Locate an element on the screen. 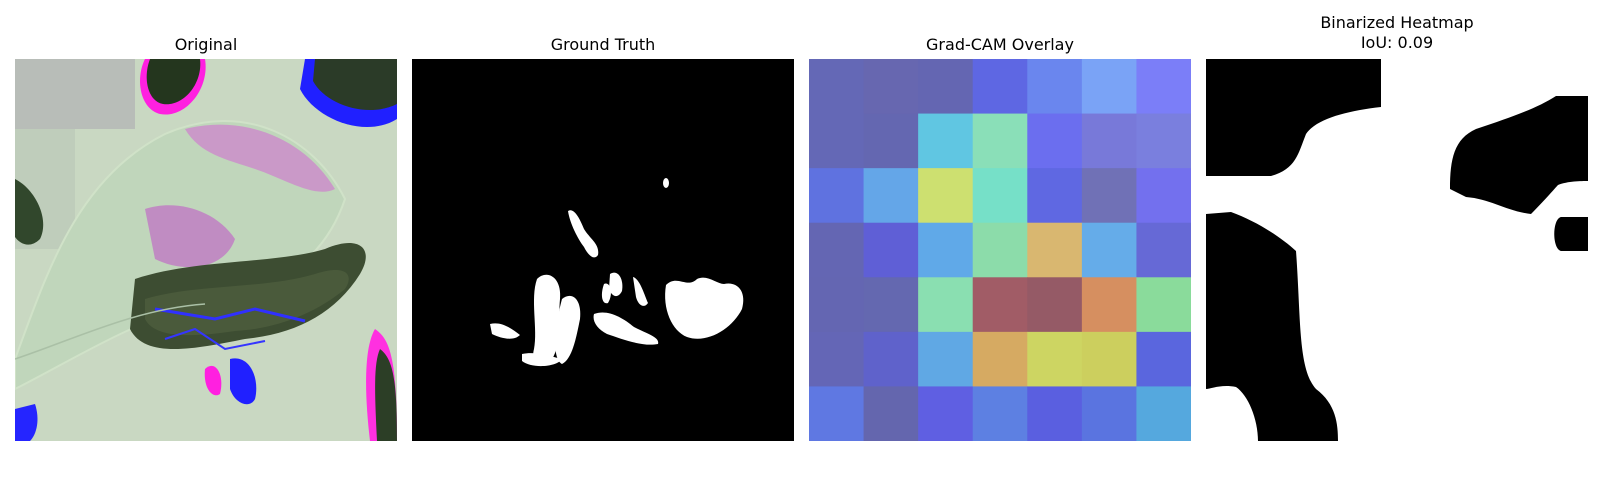 Image resolution: width=1600 pixels, height=500 pixels. gradcam-cell-r1-c4 is located at coordinates (1055, 141).